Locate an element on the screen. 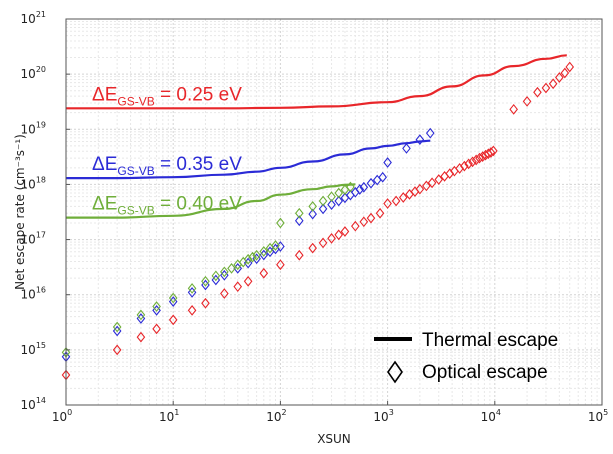 The image size is (613, 454). curve-label-0: ΔEGS-VB = 0.25 eV is located at coordinates (167, 96).